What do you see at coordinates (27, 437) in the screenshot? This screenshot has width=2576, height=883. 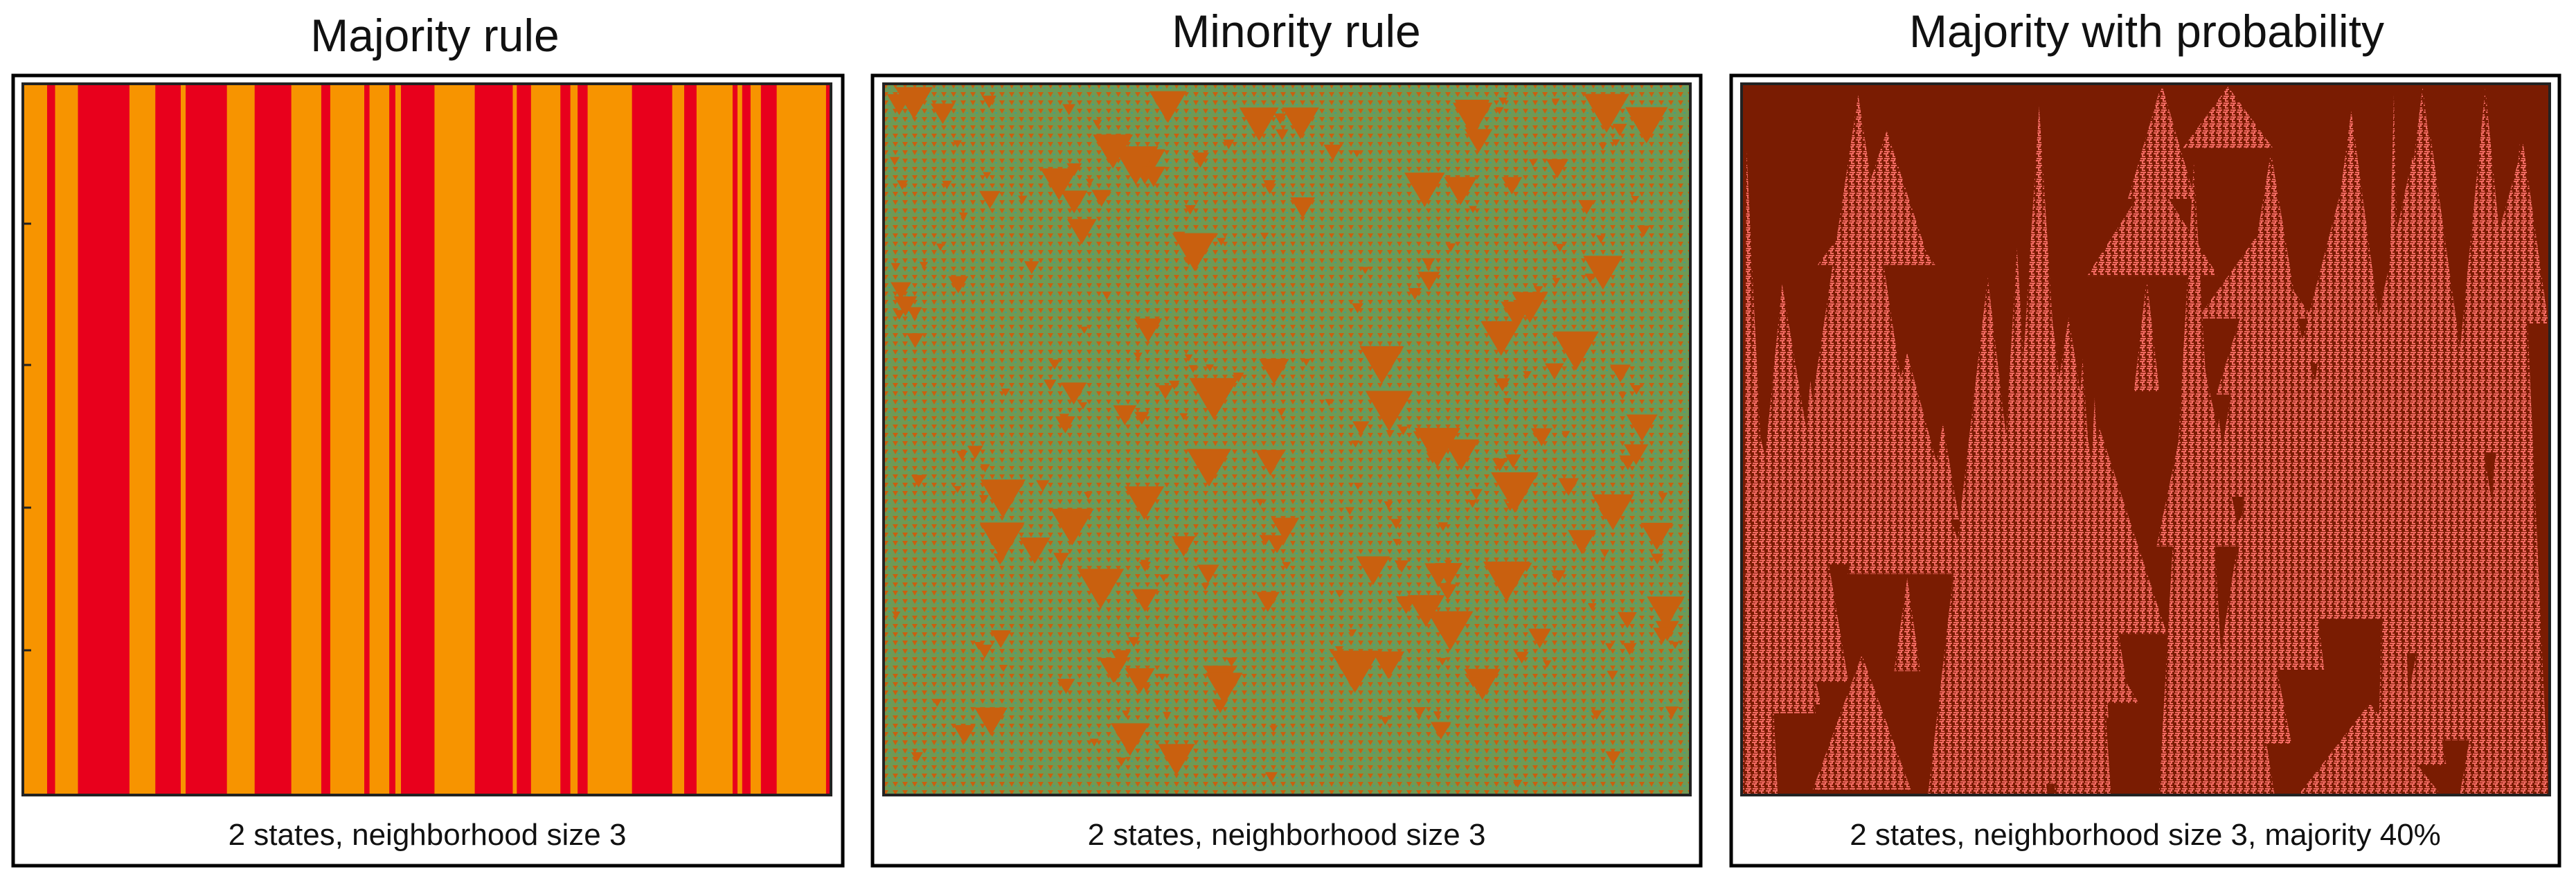 I see `axis-ticks` at bounding box center [27, 437].